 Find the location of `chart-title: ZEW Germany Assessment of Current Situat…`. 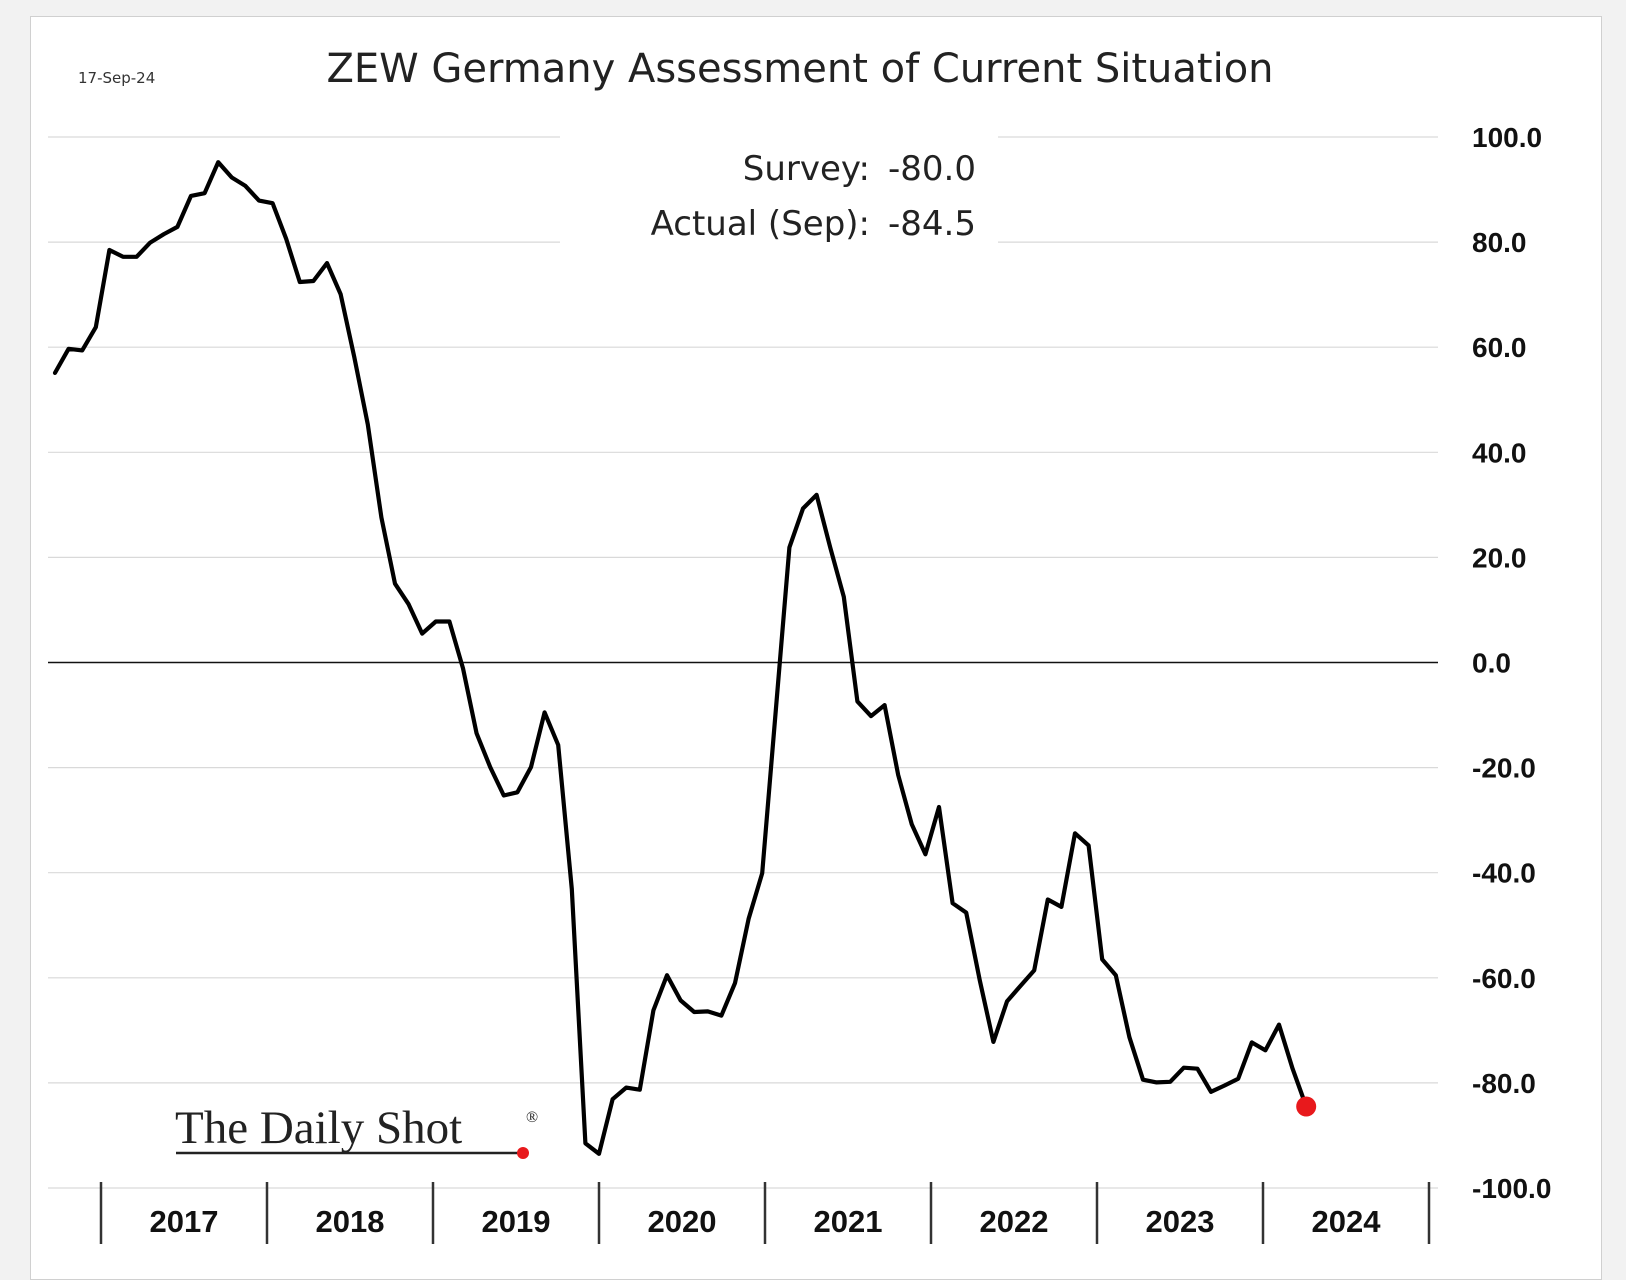

chart-title: ZEW Germany Assessment of Current Situat… is located at coordinates (799, 69).